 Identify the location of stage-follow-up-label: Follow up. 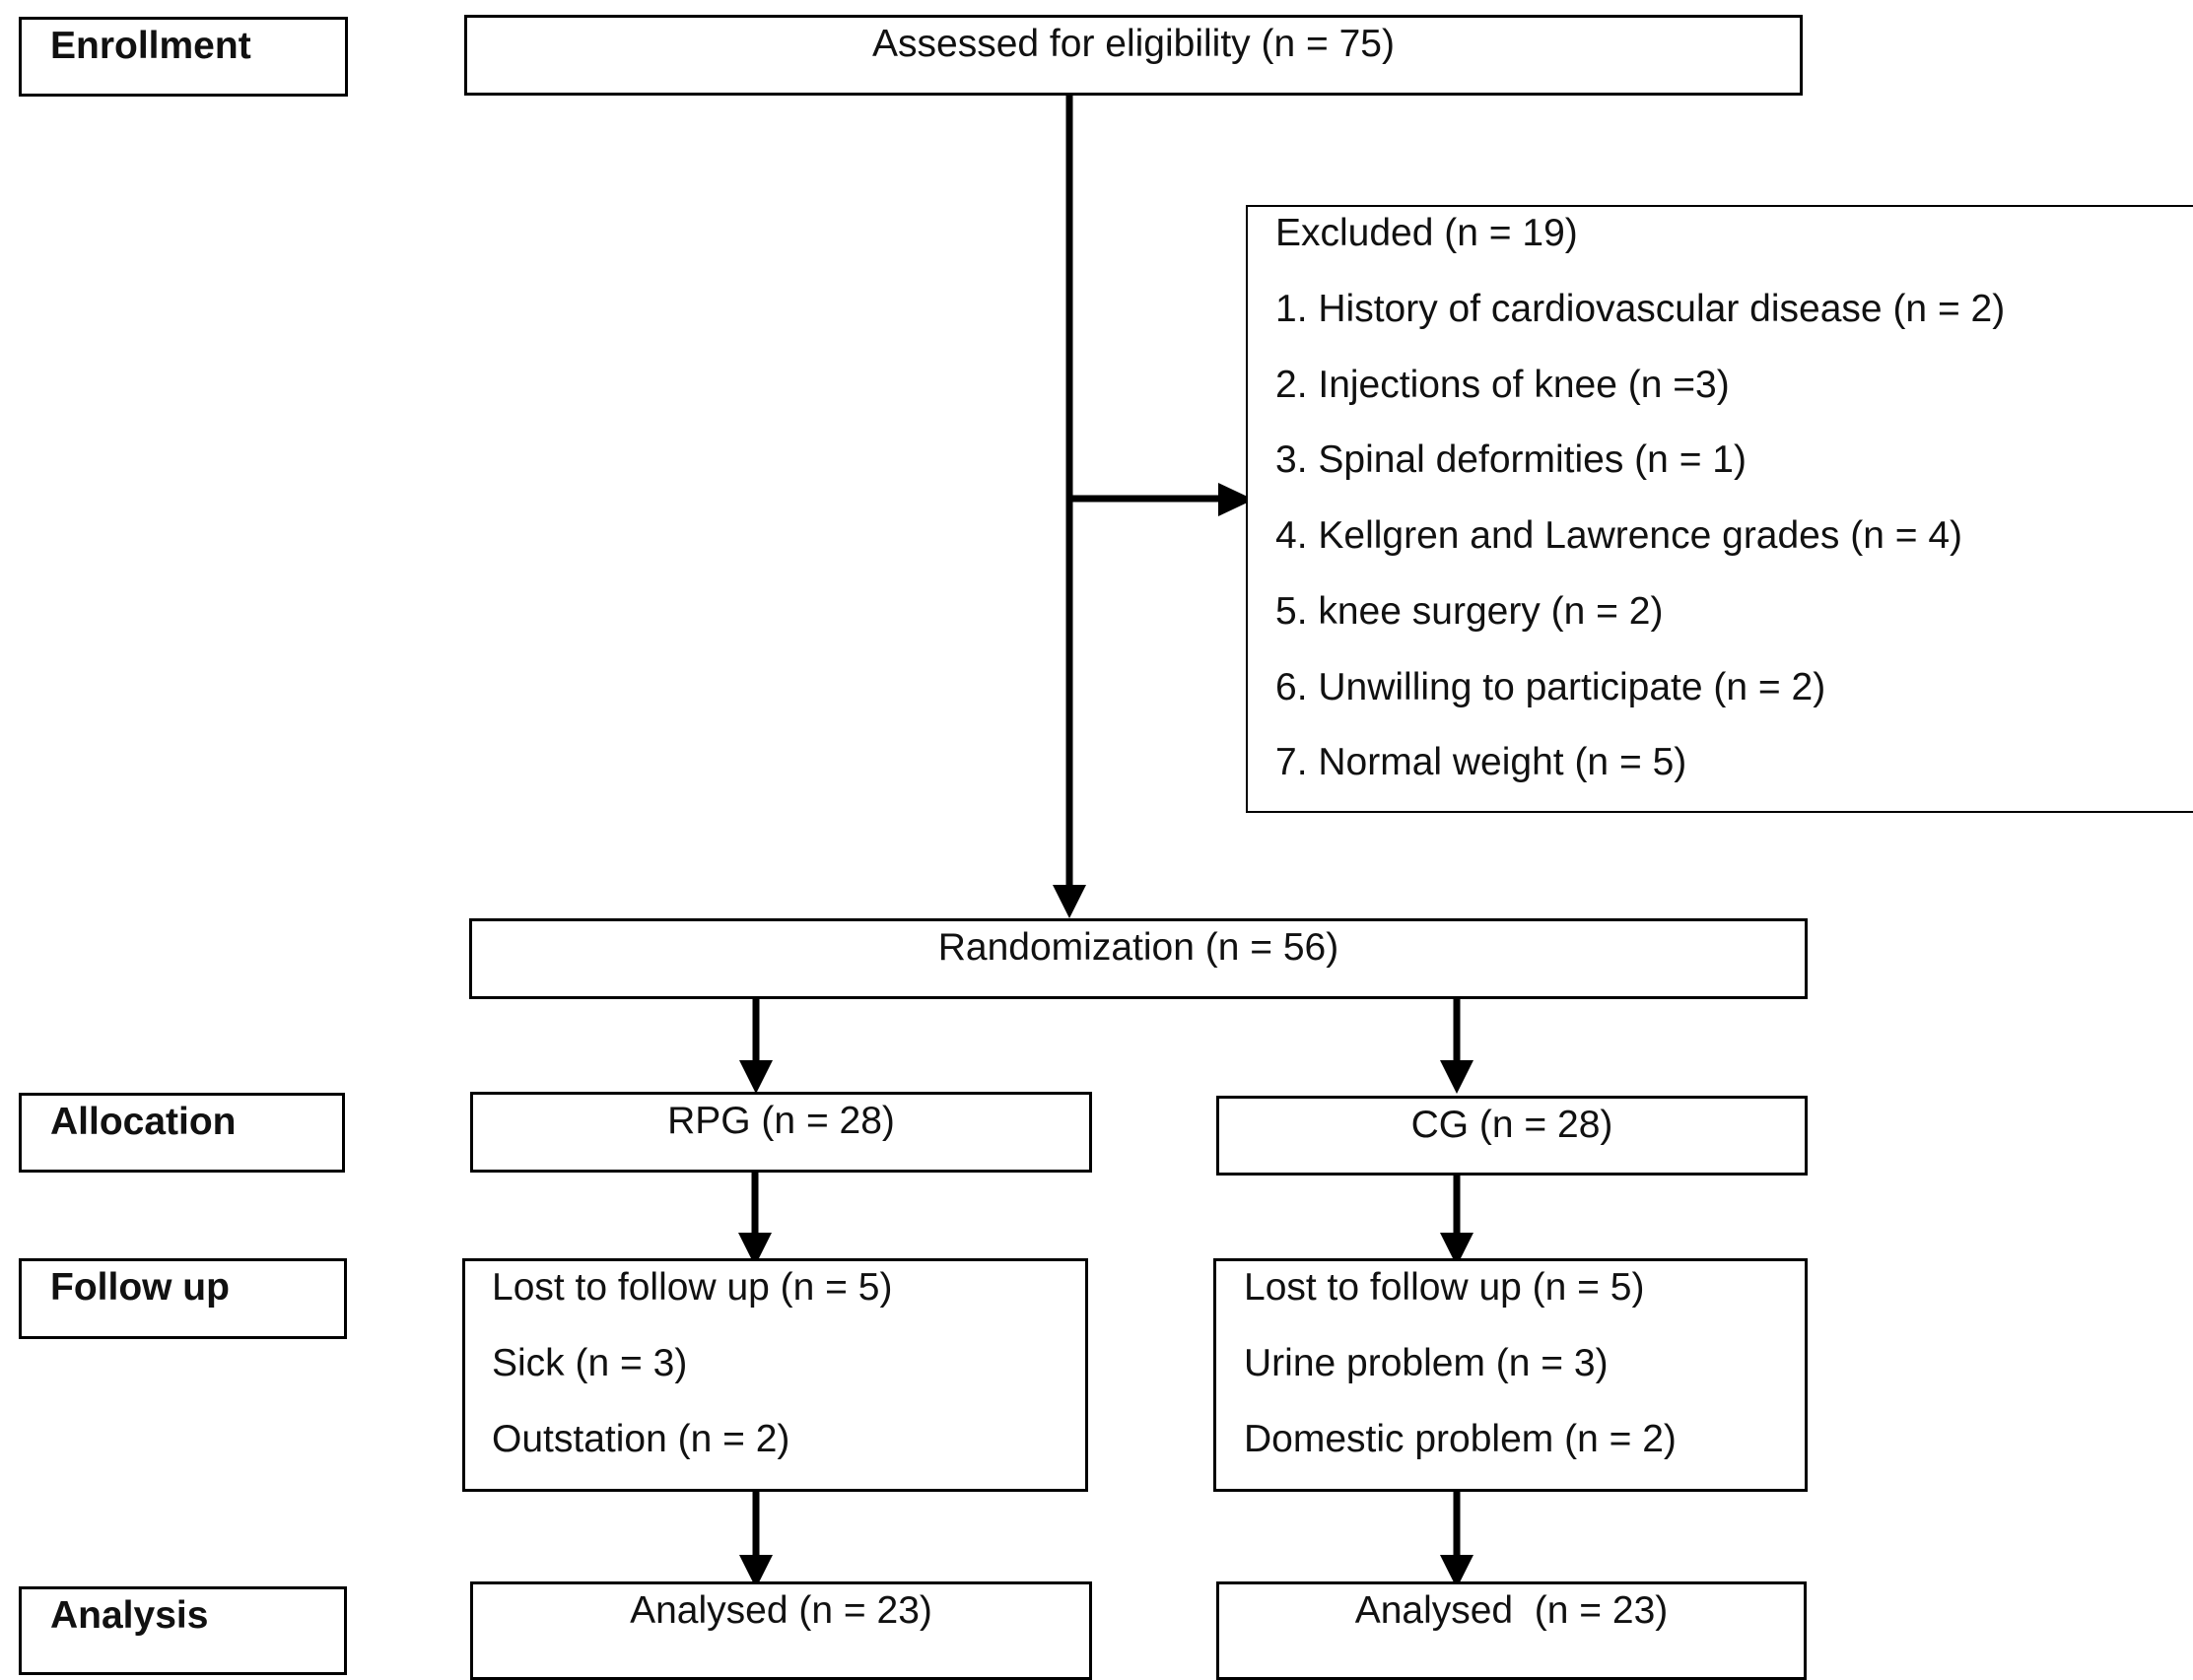
(140, 1287).